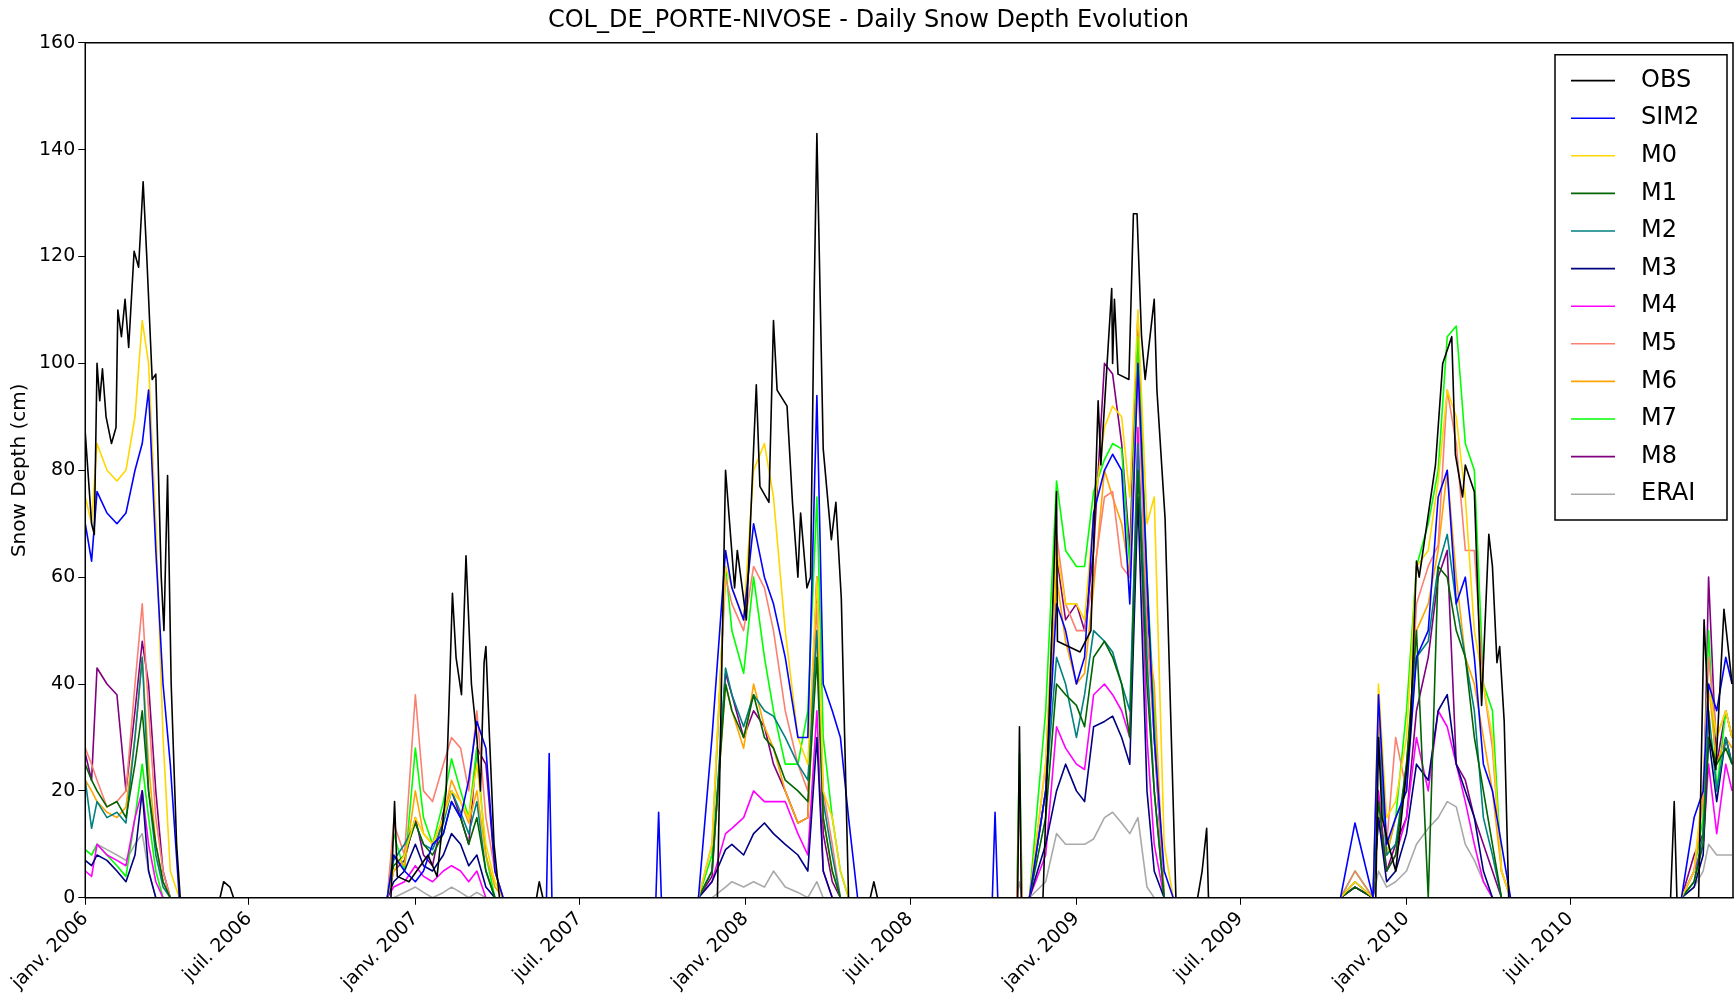 This screenshot has height=1003, width=1736. Describe the element at coordinates (1659, 379) in the screenshot. I see `legend-label: M6` at that location.